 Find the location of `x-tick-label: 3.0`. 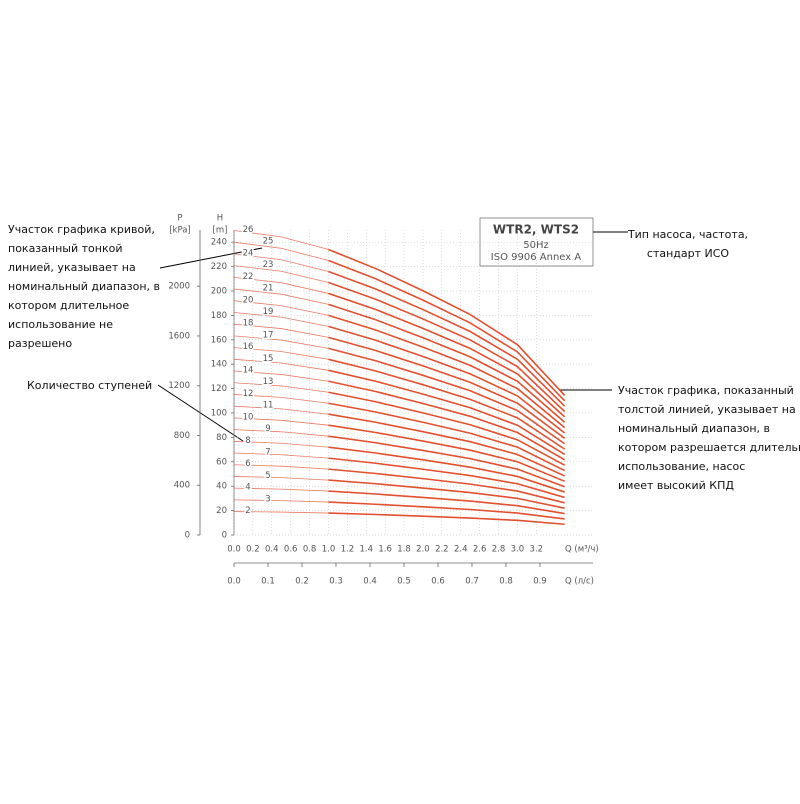

x-tick-label: 3.0 is located at coordinates (518, 550).